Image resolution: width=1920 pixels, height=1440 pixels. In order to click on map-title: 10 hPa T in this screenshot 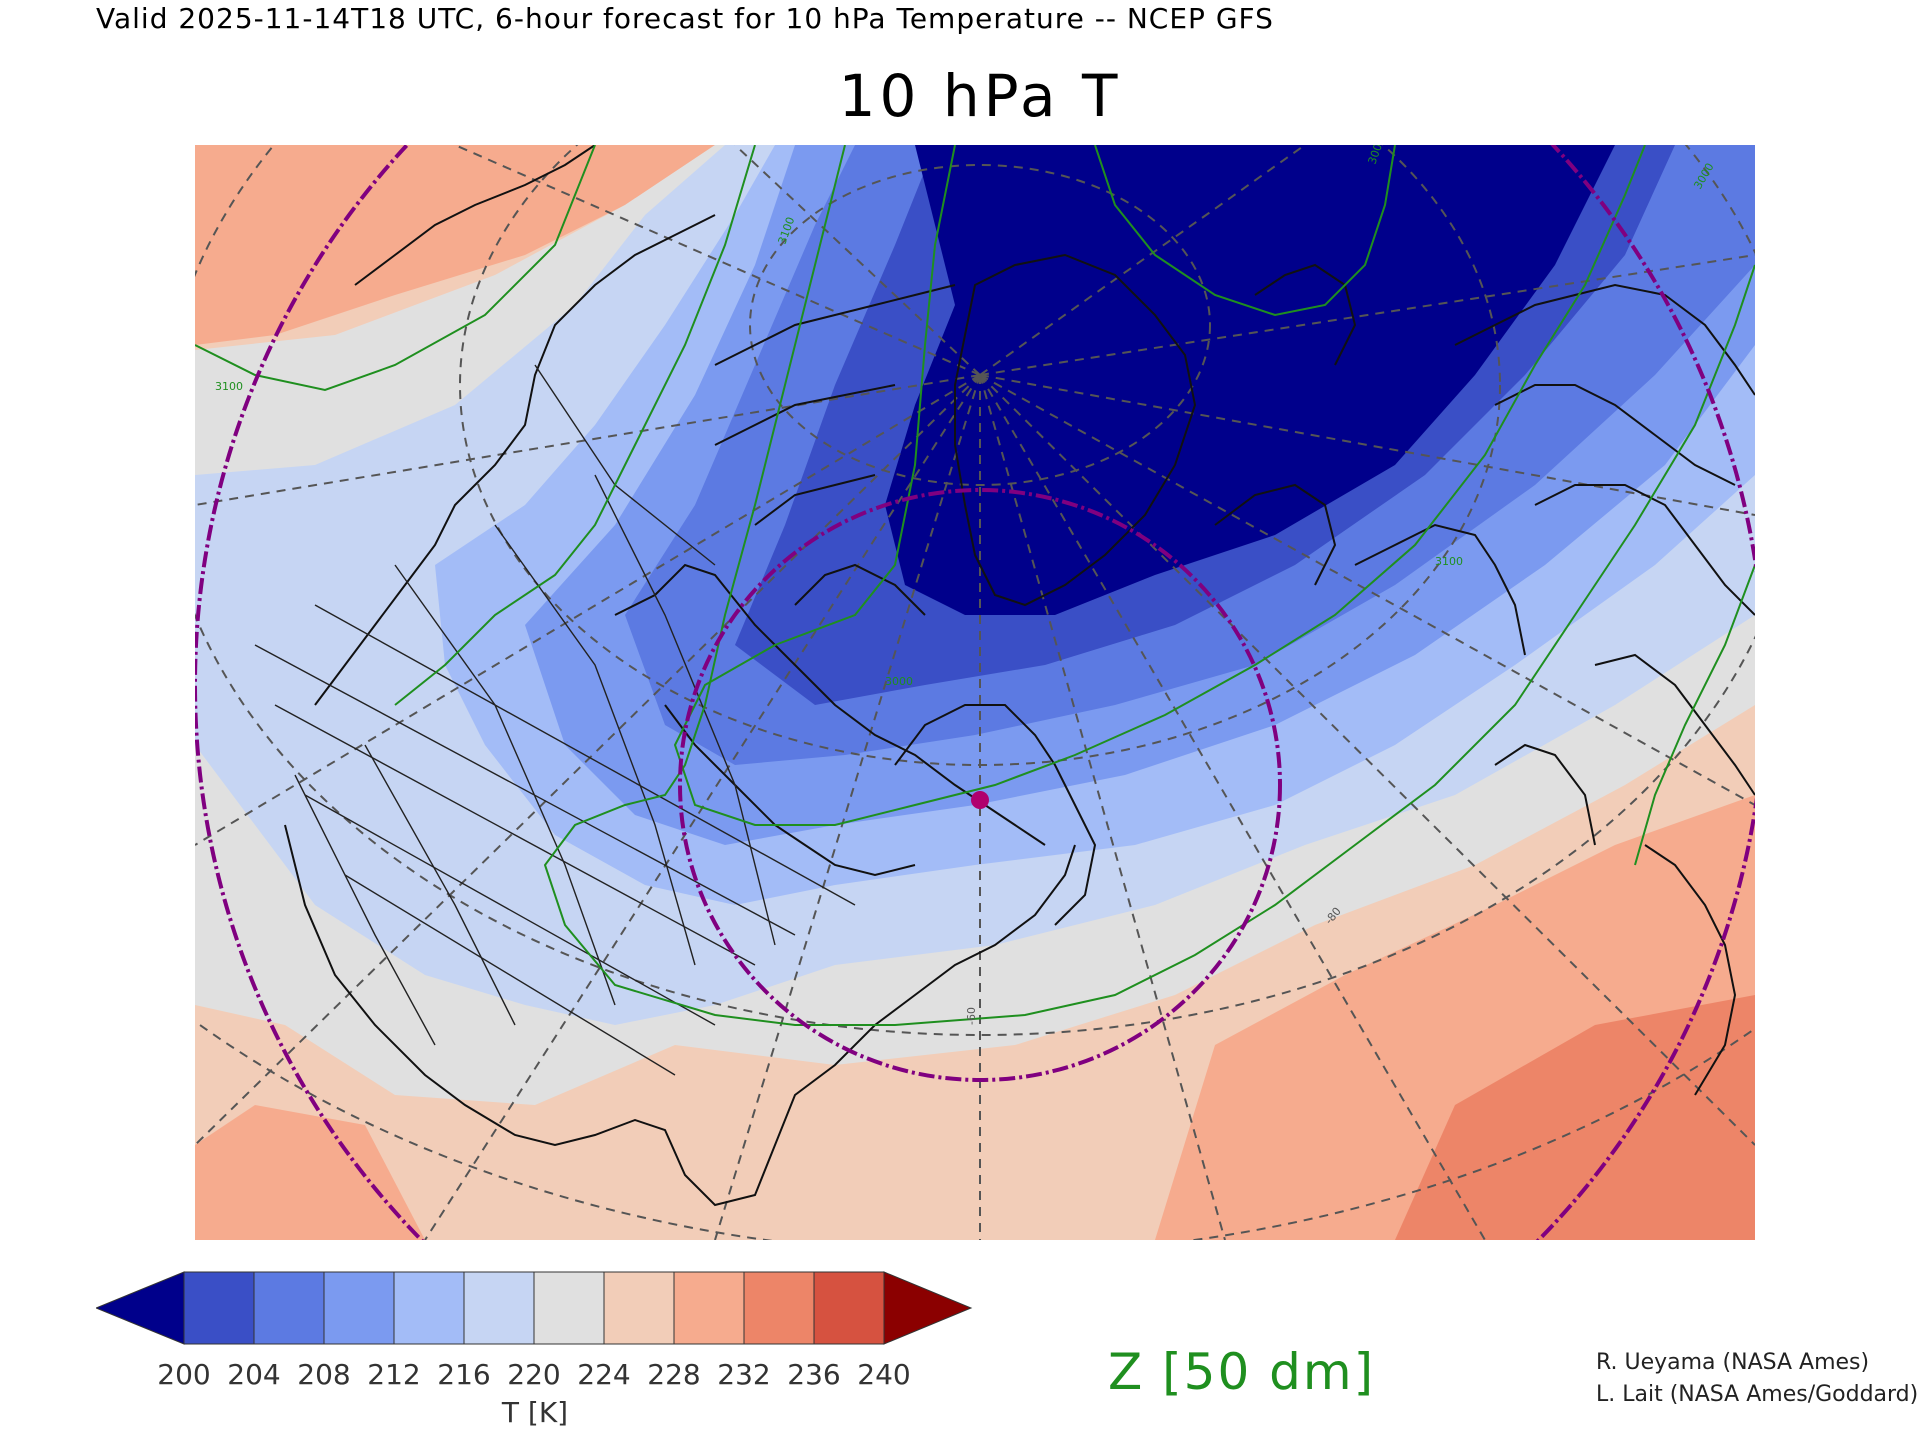, I will do `click(980, 96)`.